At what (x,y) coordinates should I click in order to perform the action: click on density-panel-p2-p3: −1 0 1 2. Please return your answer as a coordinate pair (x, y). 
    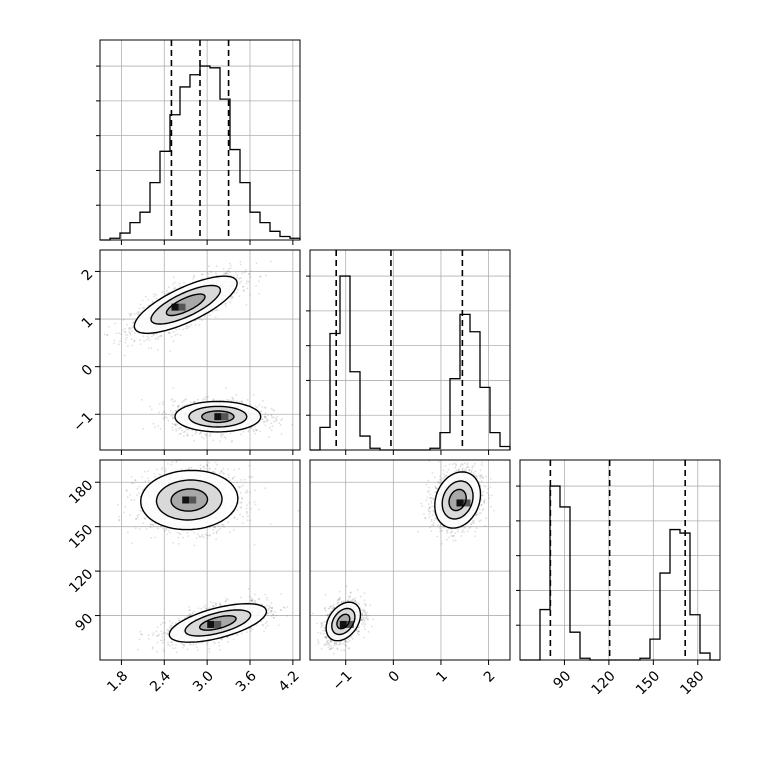
    Looking at the image, I should click on (410, 576).